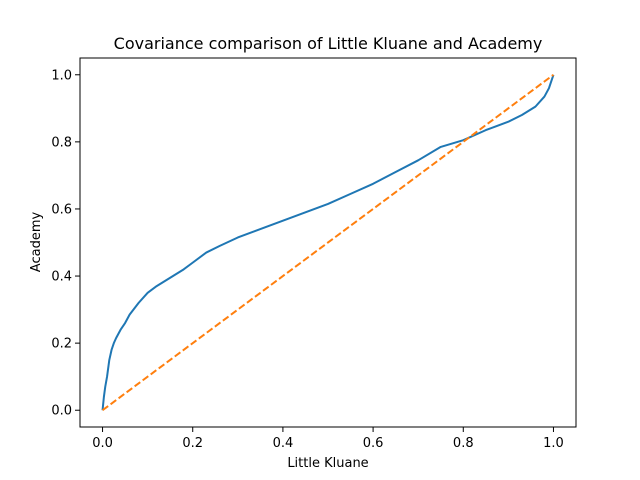  Describe the element at coordinates (283, 443) in the screenshot. I see `x-tick-label: 0.4` at that location.